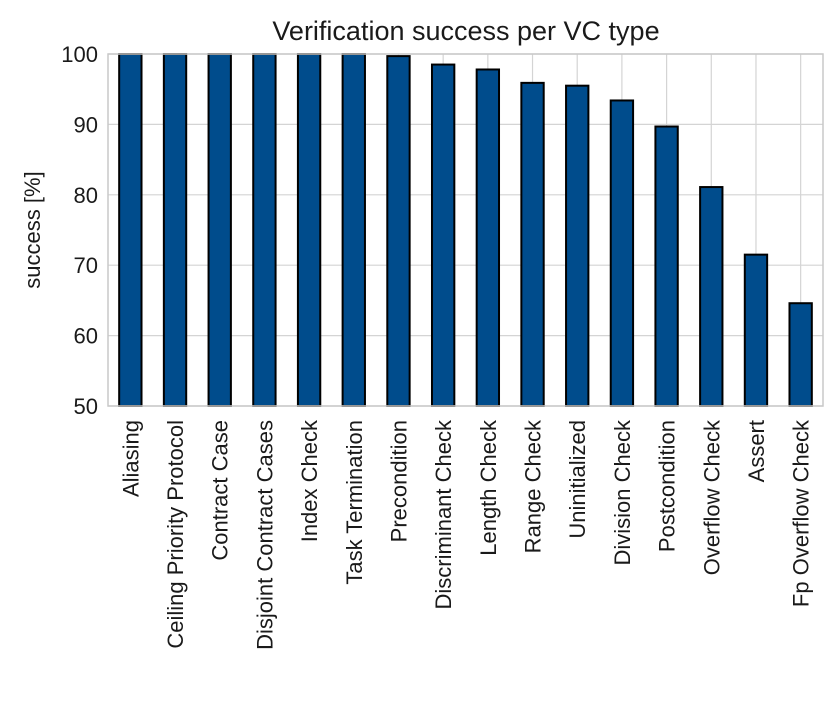 Image resolution: width=831 pixels, height=704 pixels. I want to click on x-tick-label: Assert, so click(756, 451).